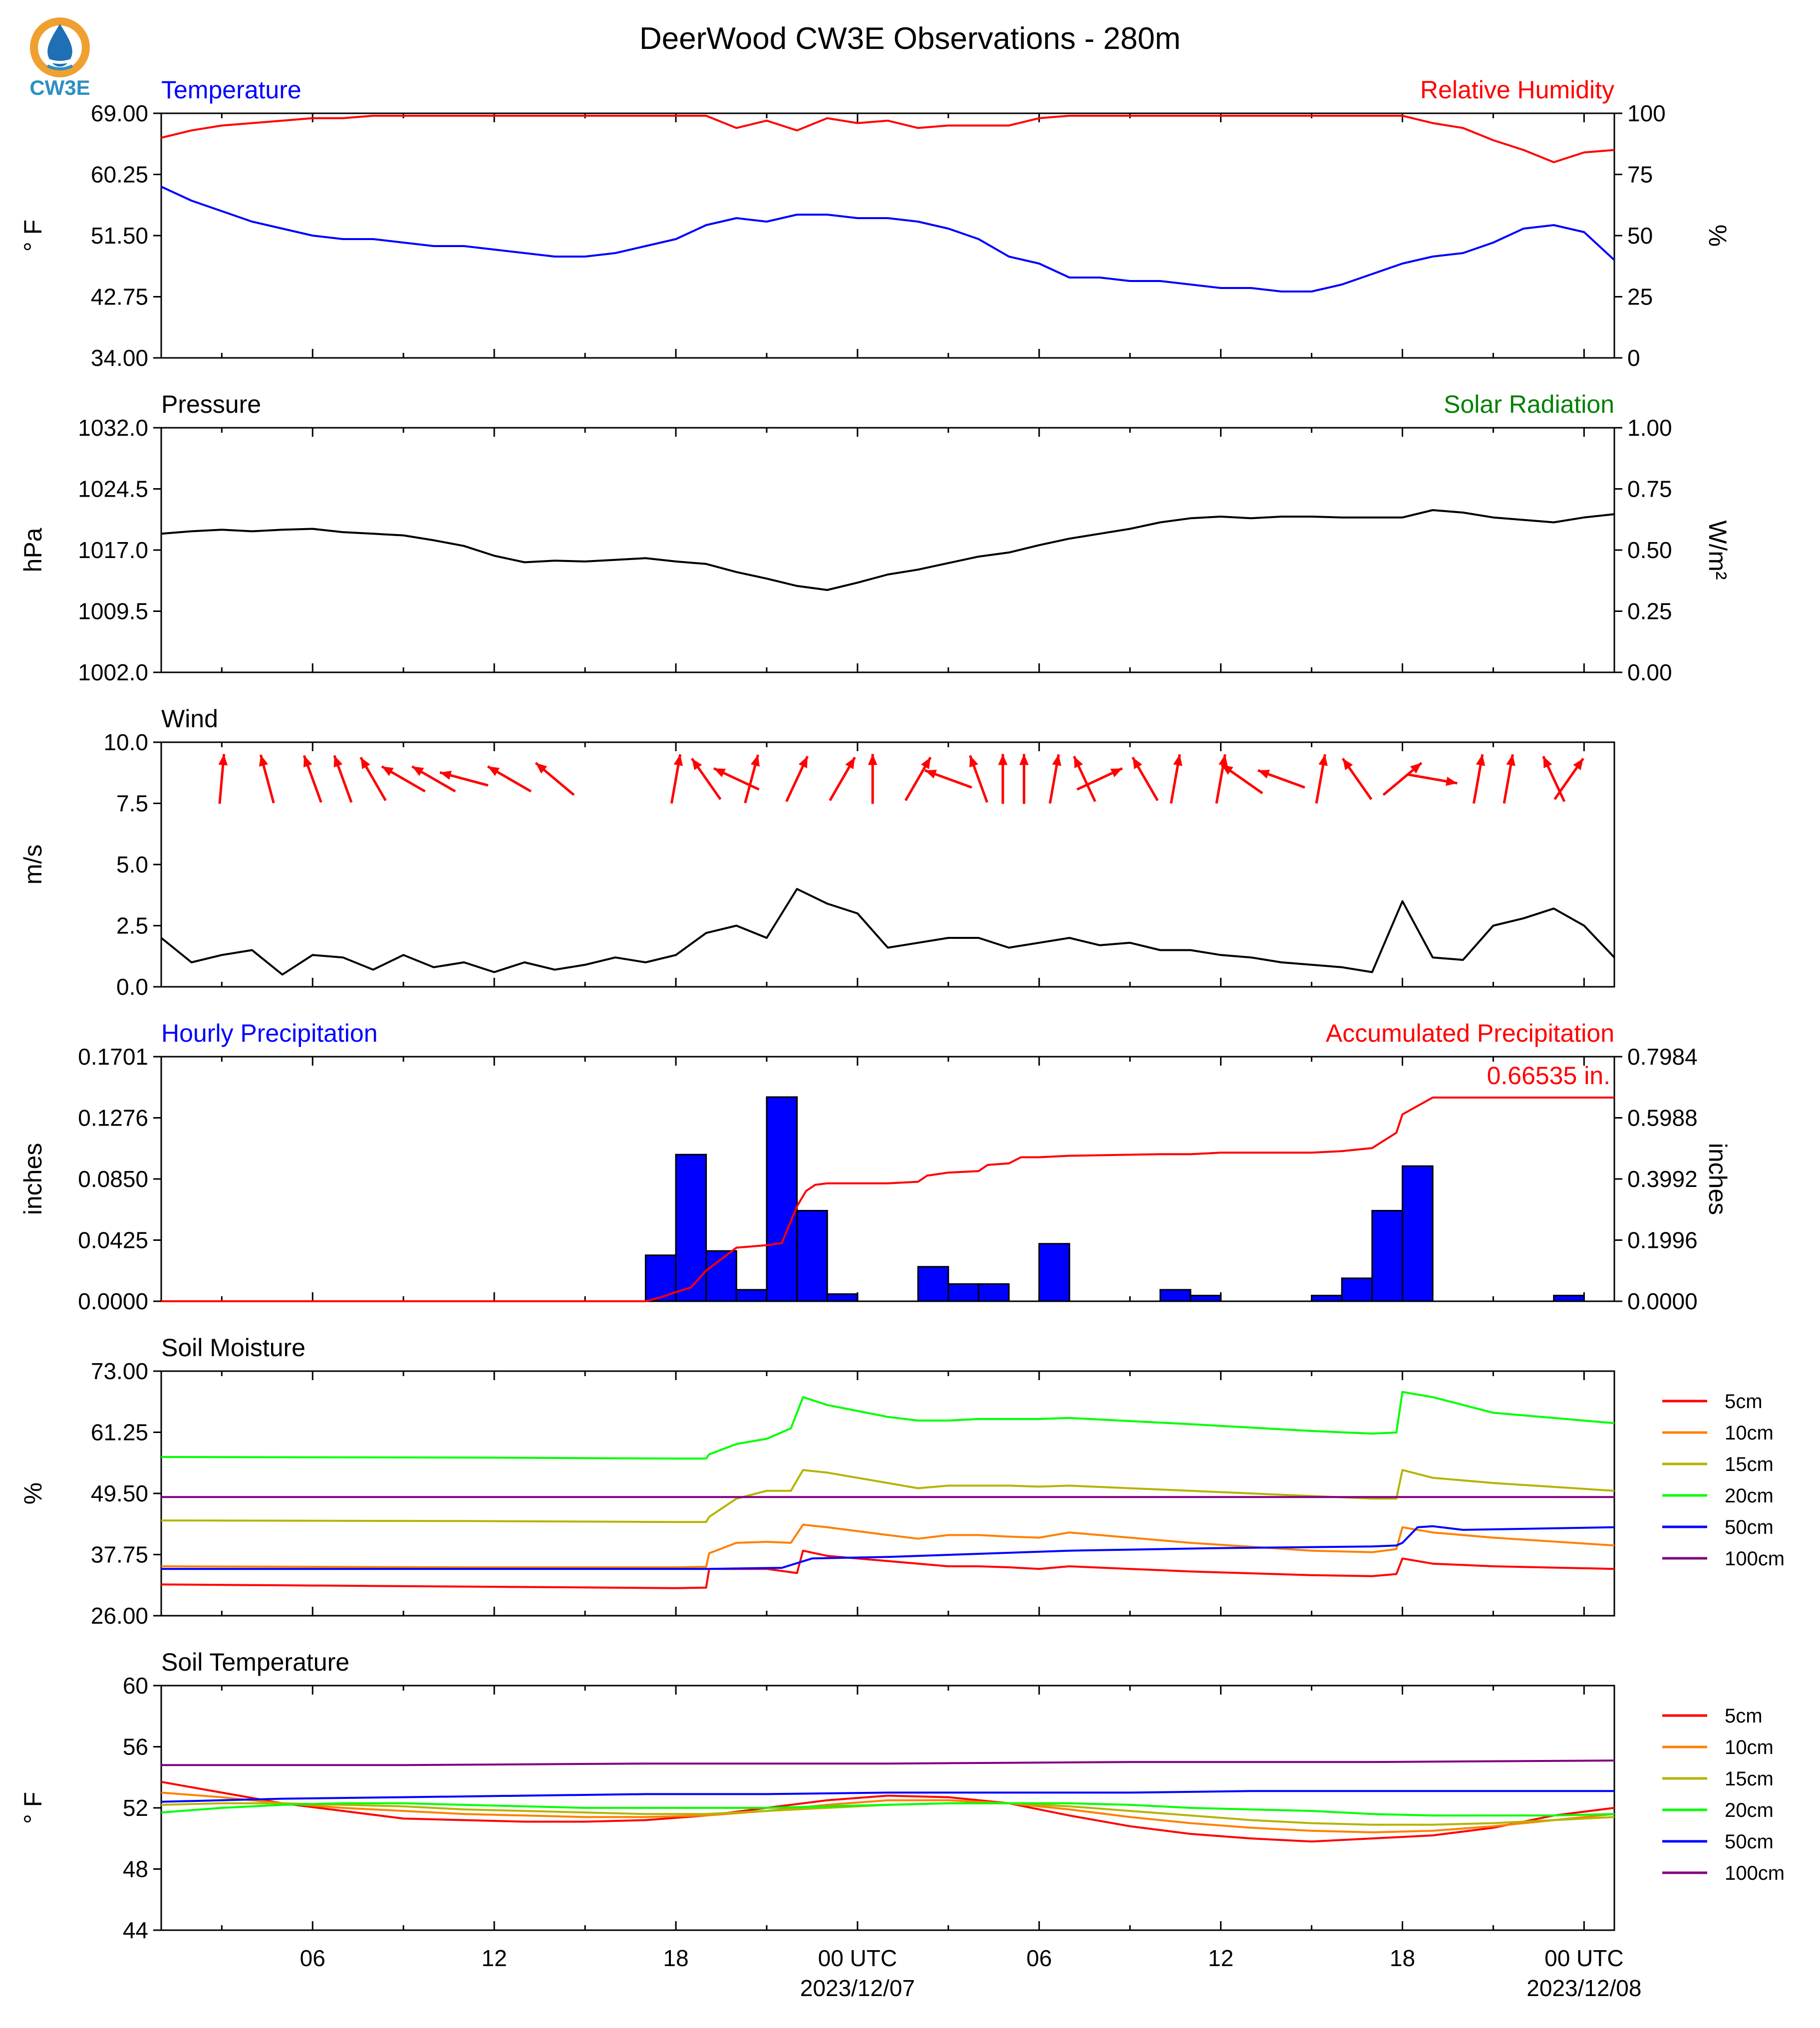 The image size is (1820, 2028). What do you see at coordinates (233, 1348) in the screenshot?
I see `panel-title-left: Soil Moisture` at bounding box center [233, 1348].